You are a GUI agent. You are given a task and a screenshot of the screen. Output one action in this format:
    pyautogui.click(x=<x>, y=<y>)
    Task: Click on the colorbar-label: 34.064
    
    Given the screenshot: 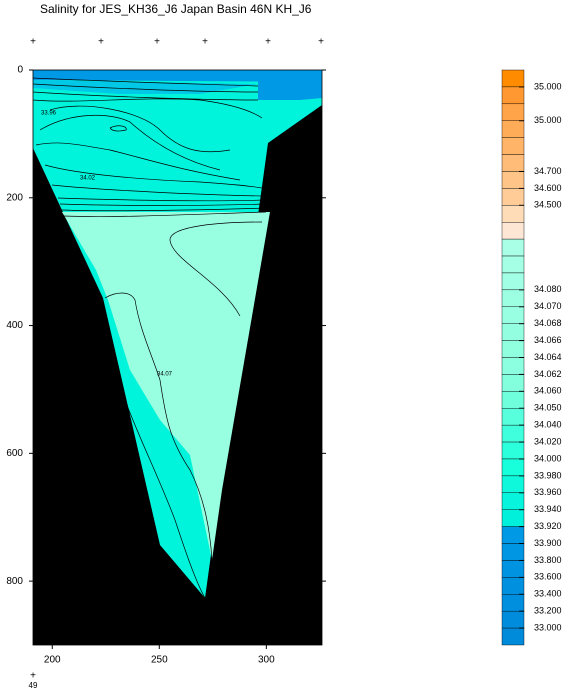 What is the action you would take?
    pyautogui.click(x=548, y=357)
    